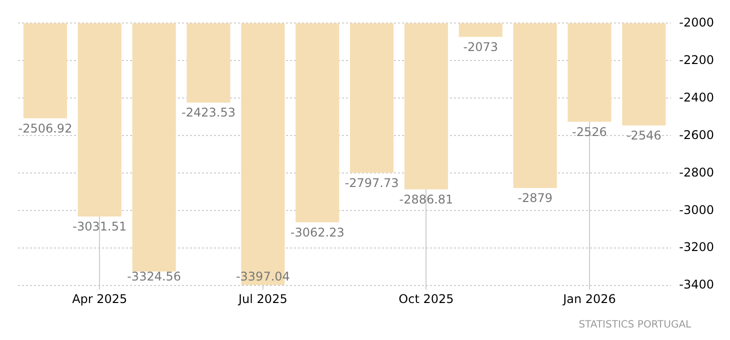 This screenshot has height=340, width=730. Describe the element at coordinates (696, 209) in the screenshot. I see `y-tick-label: -3000` at that location.